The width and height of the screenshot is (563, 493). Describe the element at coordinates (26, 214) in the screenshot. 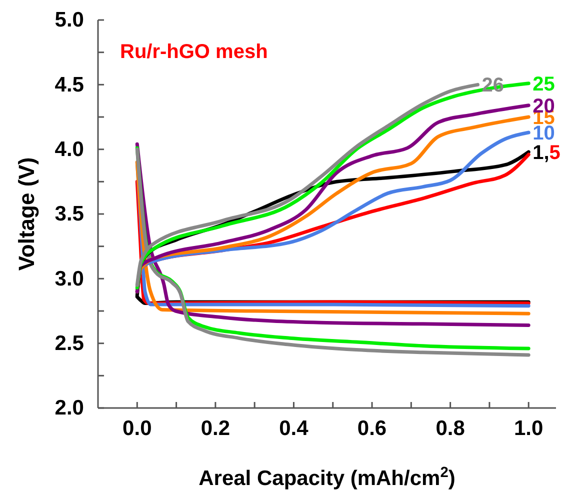

I see `y-axis-title: Voltage (V)` at that location.